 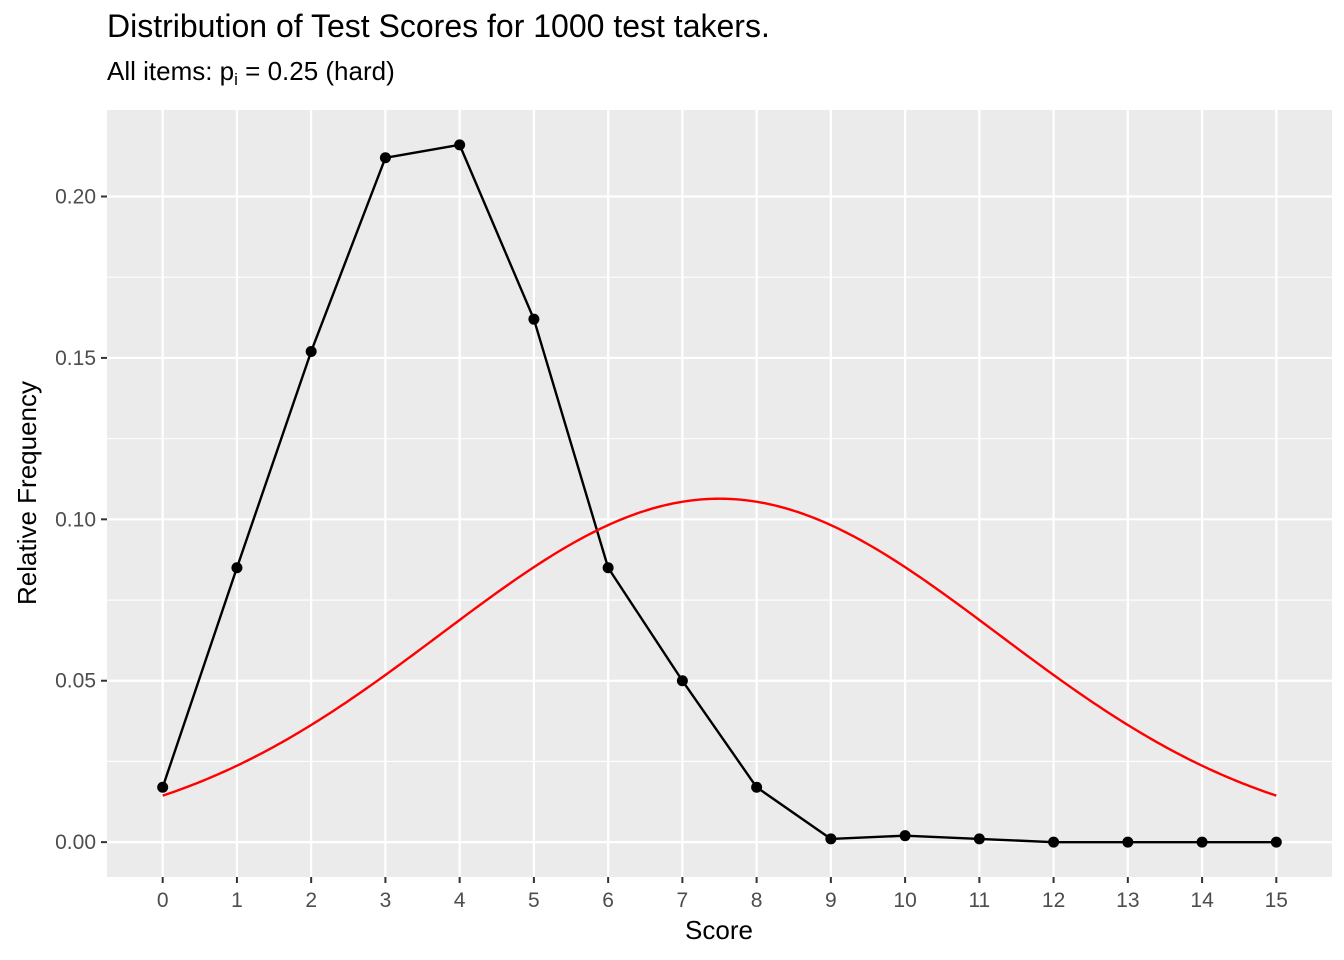 What do you see at coordinates (722, 894) in the screenshot?
I see `x-axis: 0 1 2 3 4 5 6 7 8 9 10 11 12 13 14 15` at bounding box center [722, 894].